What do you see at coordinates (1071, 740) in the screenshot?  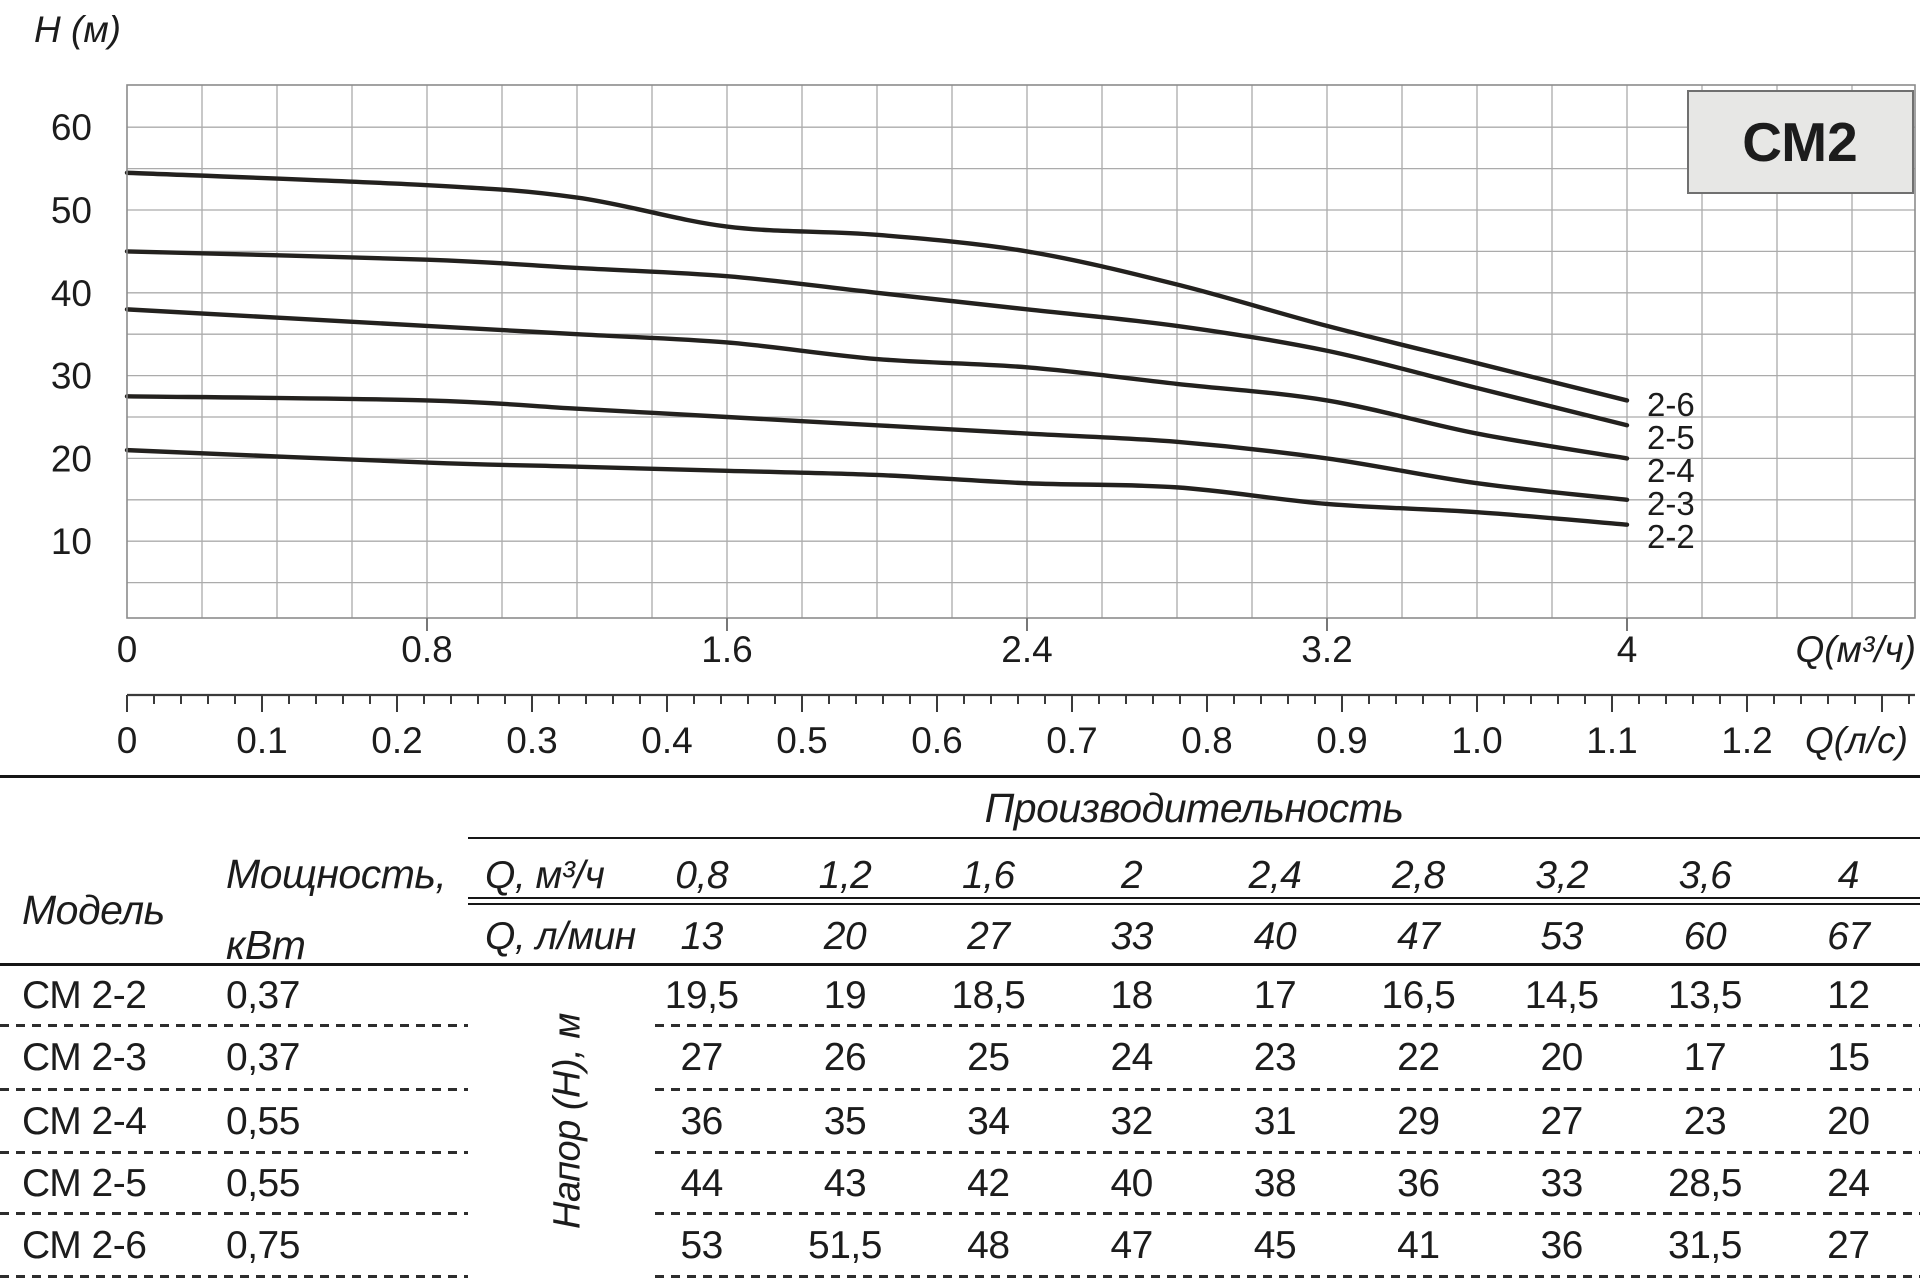 I see `ruler-tick-label: 0.7` at bounding box center [1071, 740].